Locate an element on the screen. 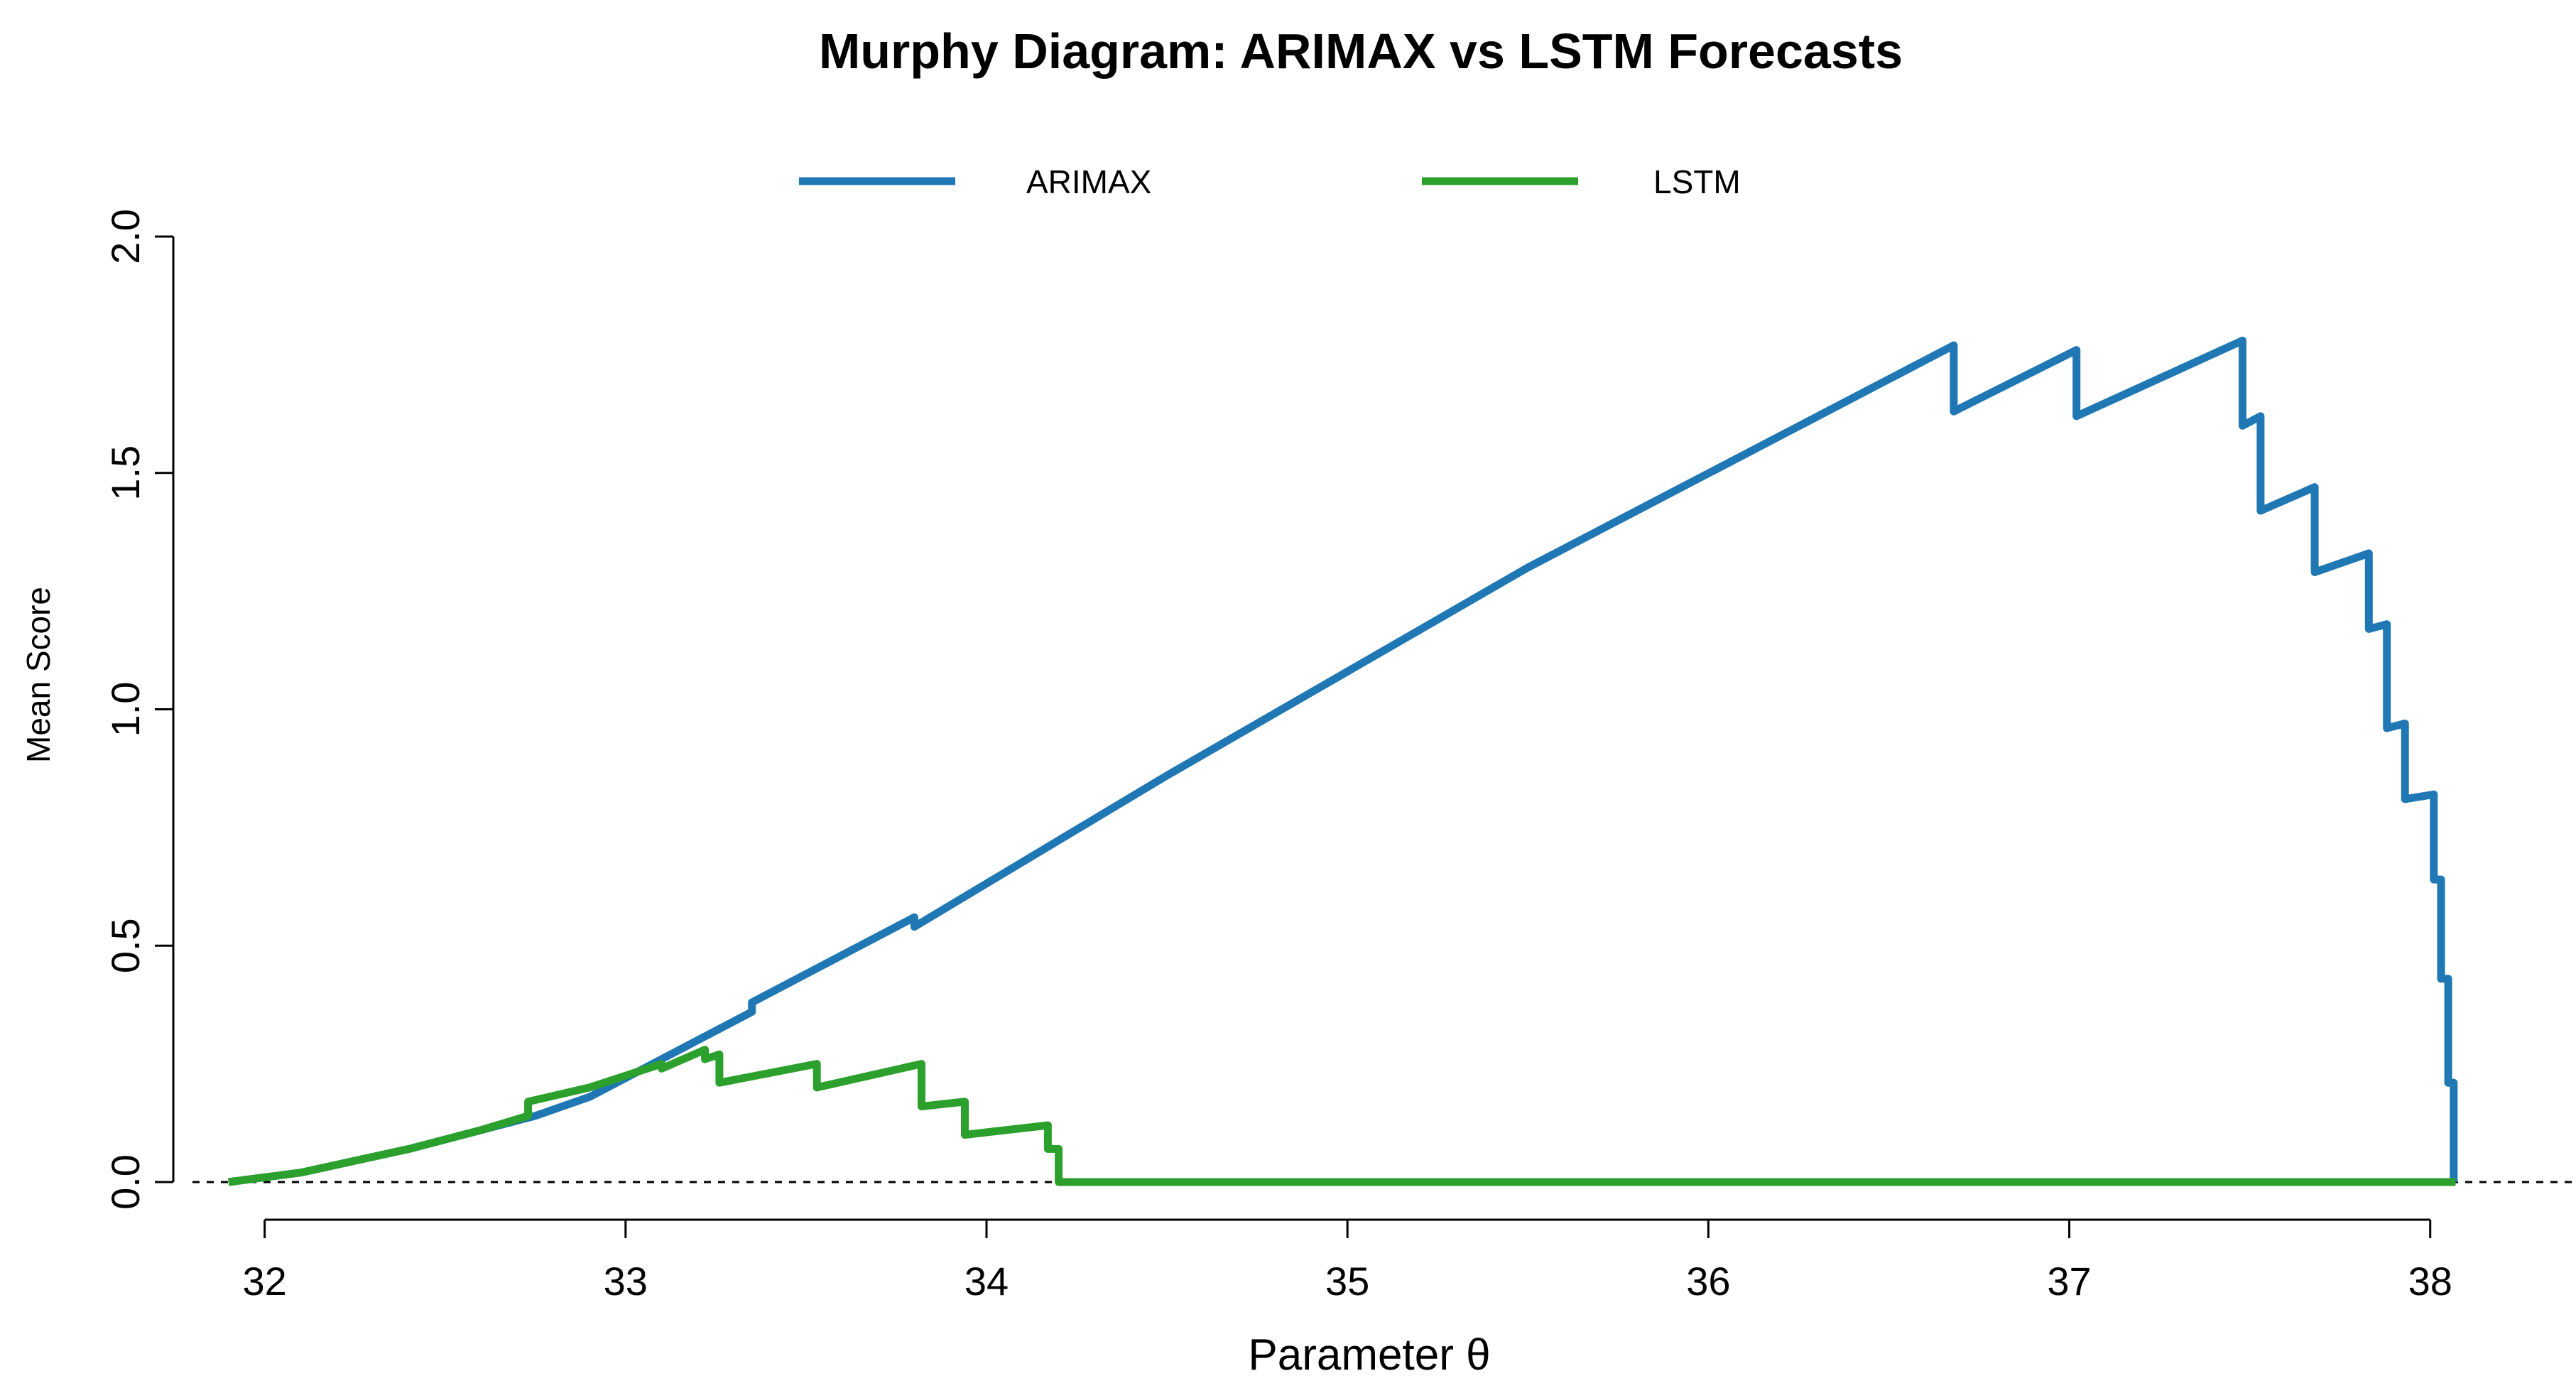 This screenshot has width=2576, height=1398. y-tick-label: 0.5 is located at coordinates (126, 945).